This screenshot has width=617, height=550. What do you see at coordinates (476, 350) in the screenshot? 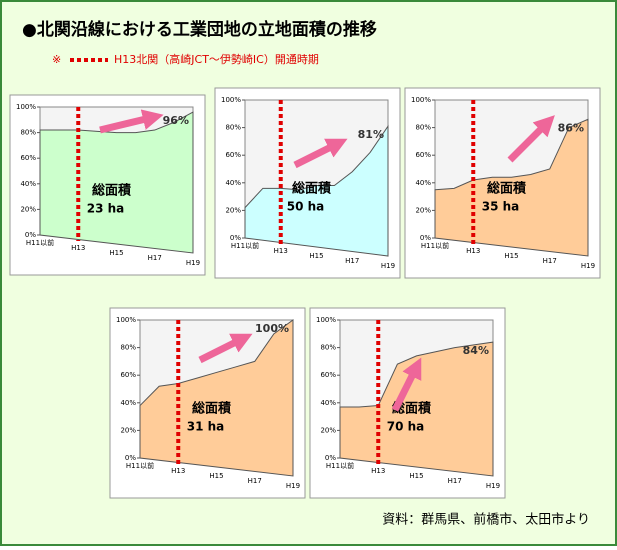
I see `value-label: 84%` at bounding box center [476, 350].